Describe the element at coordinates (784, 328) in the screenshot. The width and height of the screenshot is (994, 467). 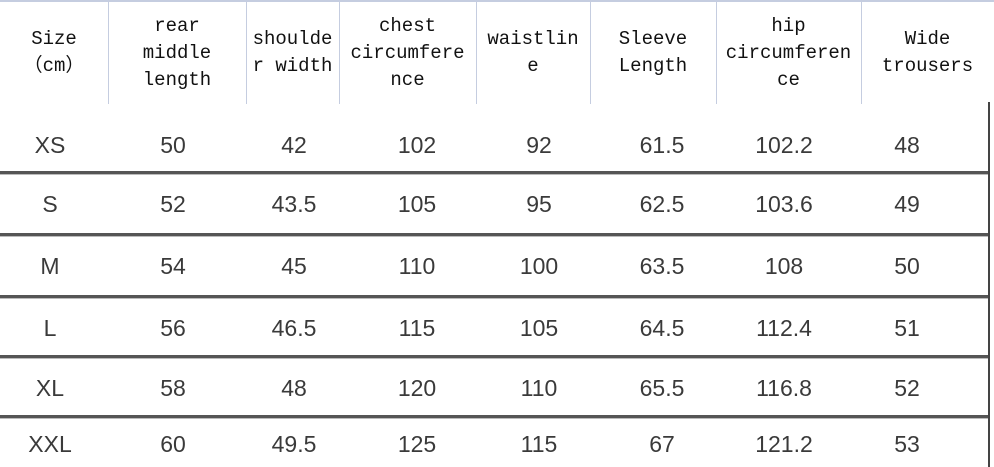
I see `cell-hip-circumference: 112.4` at that location.